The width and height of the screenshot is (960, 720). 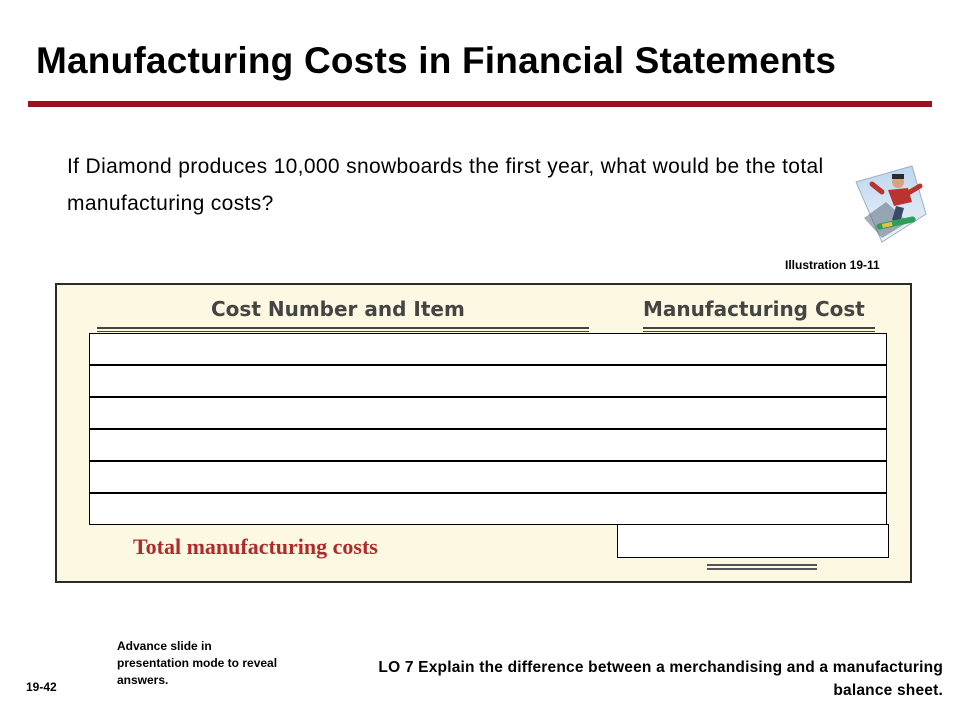 I want to click on slide-number: 19-42, so click(x=41, y=687).